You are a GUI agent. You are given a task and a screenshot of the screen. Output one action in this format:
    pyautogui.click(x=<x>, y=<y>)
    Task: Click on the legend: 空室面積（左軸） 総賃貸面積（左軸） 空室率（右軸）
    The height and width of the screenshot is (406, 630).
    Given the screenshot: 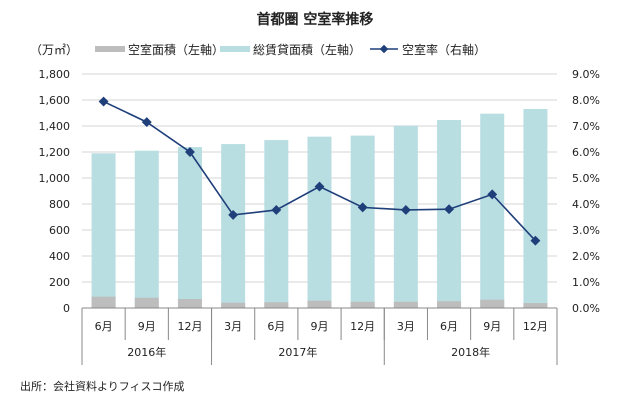 What is the action you would take?
    pyautogui.click(x=290, y=49)
    